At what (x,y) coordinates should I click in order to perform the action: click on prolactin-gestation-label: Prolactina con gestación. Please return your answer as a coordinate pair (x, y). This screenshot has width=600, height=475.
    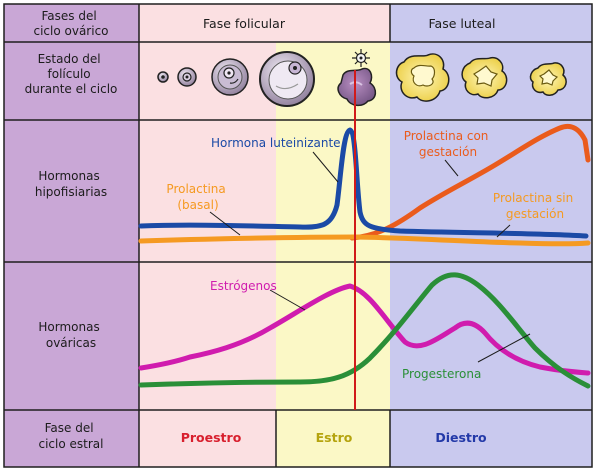
    Looking at the image, I should click on (448, 144).